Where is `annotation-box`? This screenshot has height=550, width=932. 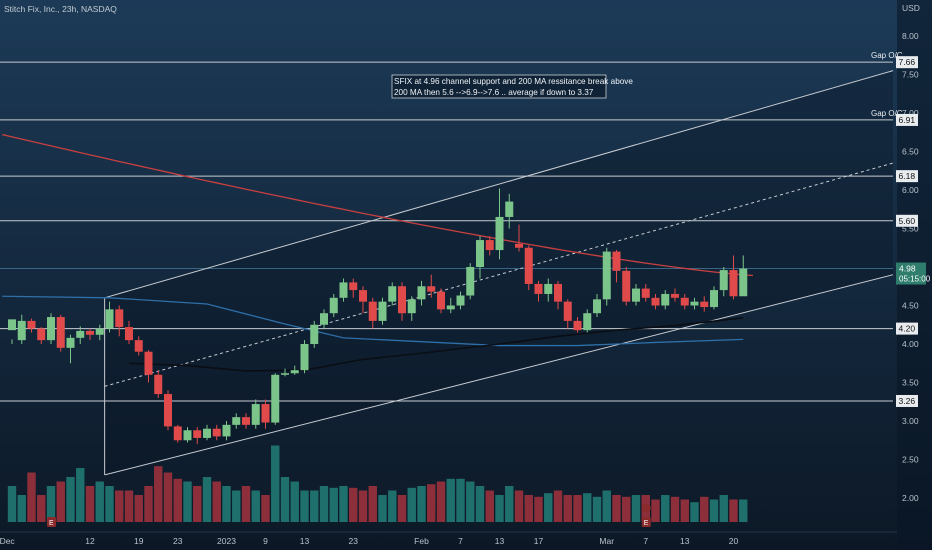
annotation-box is located at coordinates (499, 86).